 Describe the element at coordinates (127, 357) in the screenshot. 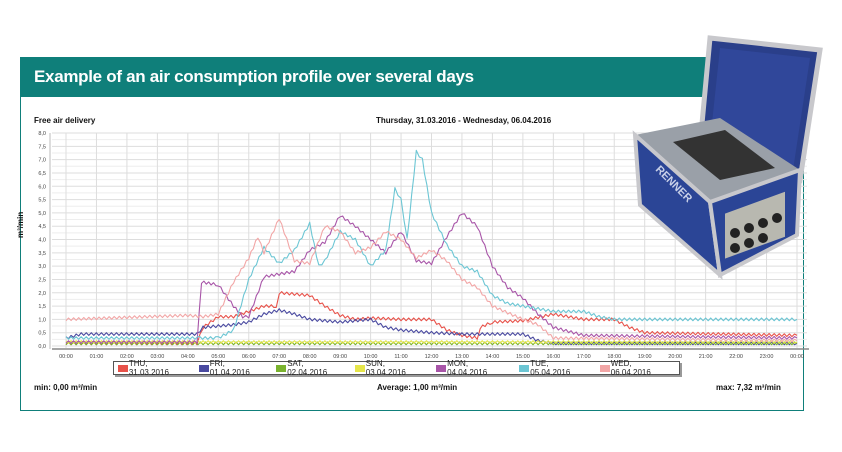

I see `x-tick-label: 02:00` at that location.